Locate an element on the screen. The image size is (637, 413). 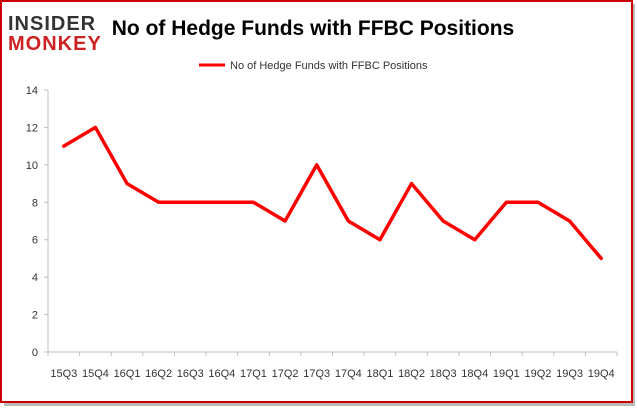
x-tick-label: 15Q3 is located at coordinates (63, 374).